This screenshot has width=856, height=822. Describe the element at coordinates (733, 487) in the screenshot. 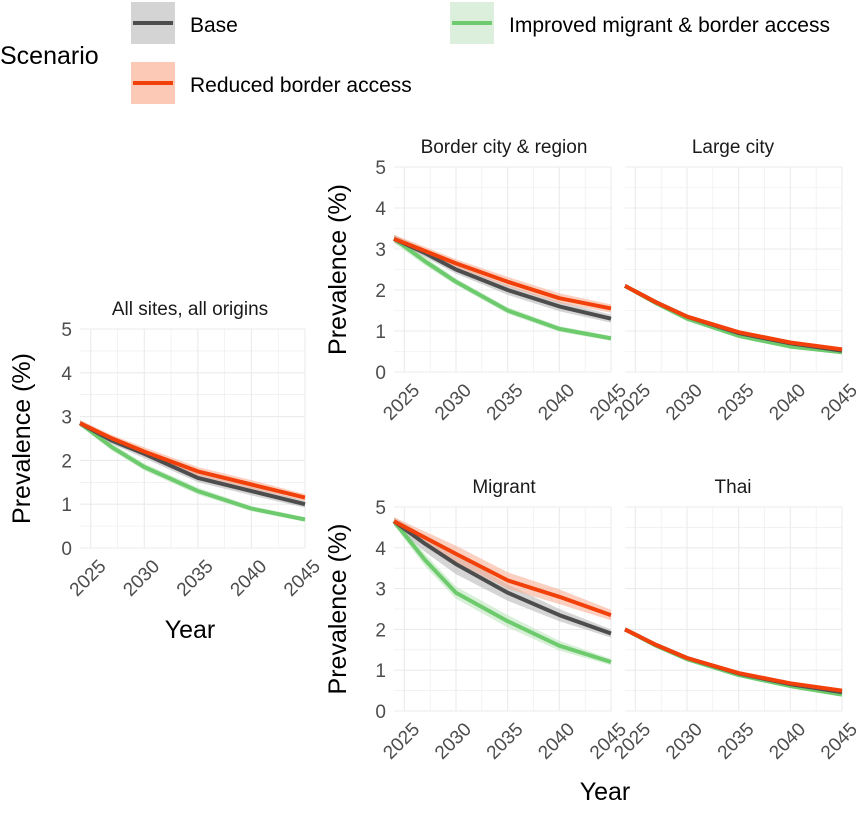

I see `panel-title: Thai` at that location.